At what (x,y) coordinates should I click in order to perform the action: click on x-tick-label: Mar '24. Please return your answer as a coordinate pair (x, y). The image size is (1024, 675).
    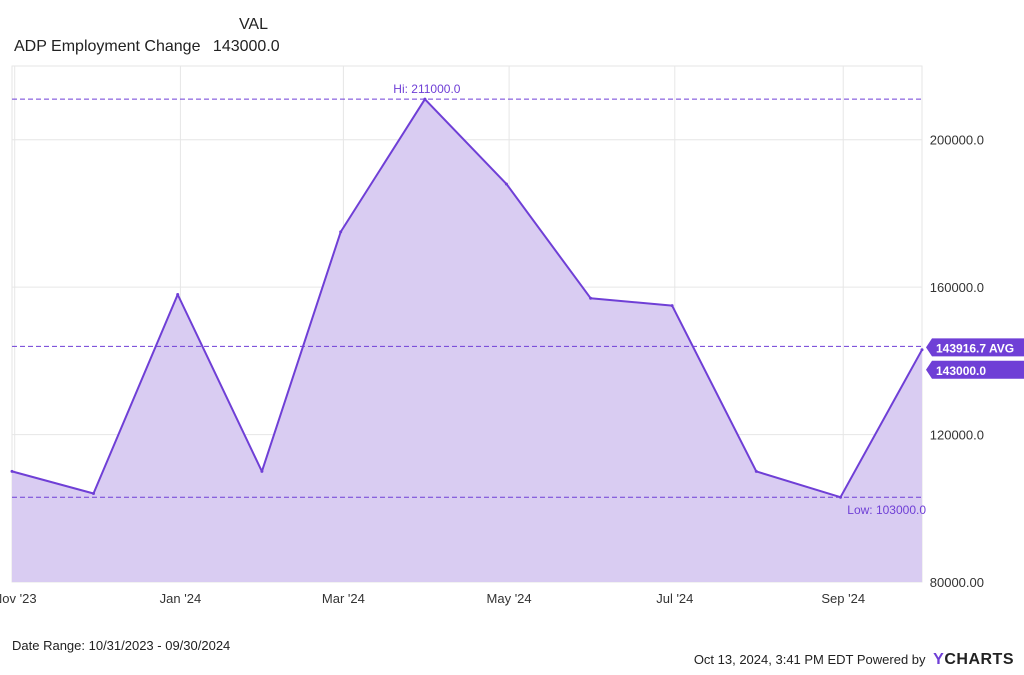
    Looking at the image, I should click on (343, 598).